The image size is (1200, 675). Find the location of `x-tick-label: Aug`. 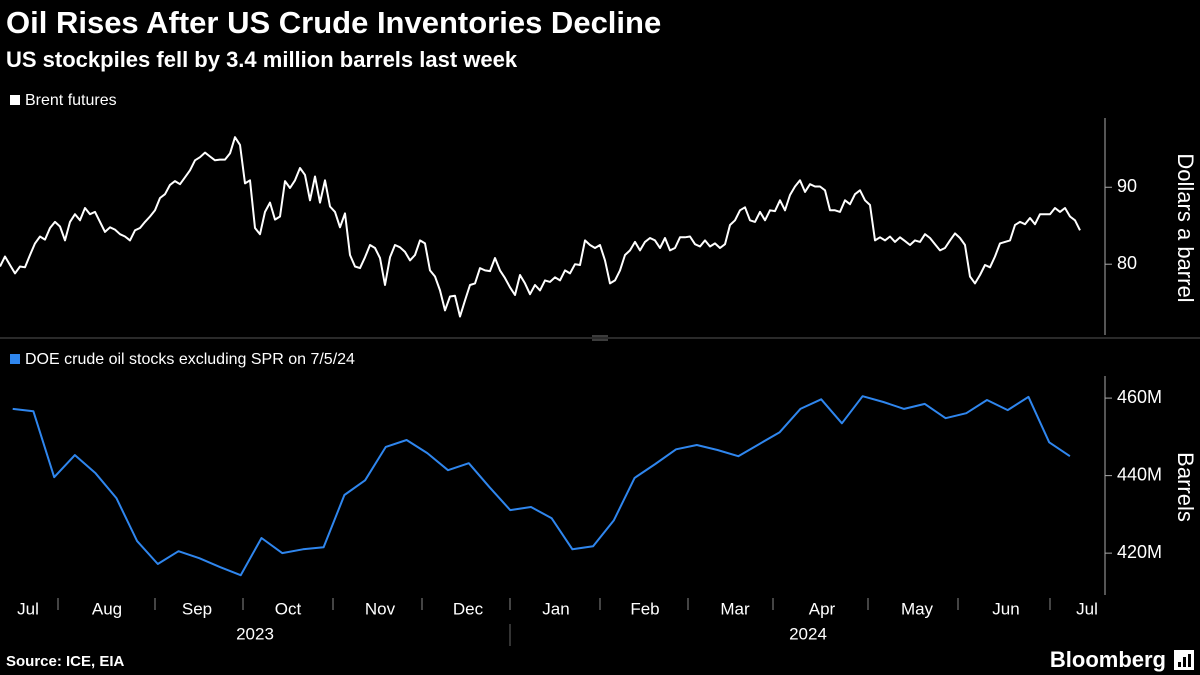

x-tick-label: Aug is located at coordinates (107, 608).